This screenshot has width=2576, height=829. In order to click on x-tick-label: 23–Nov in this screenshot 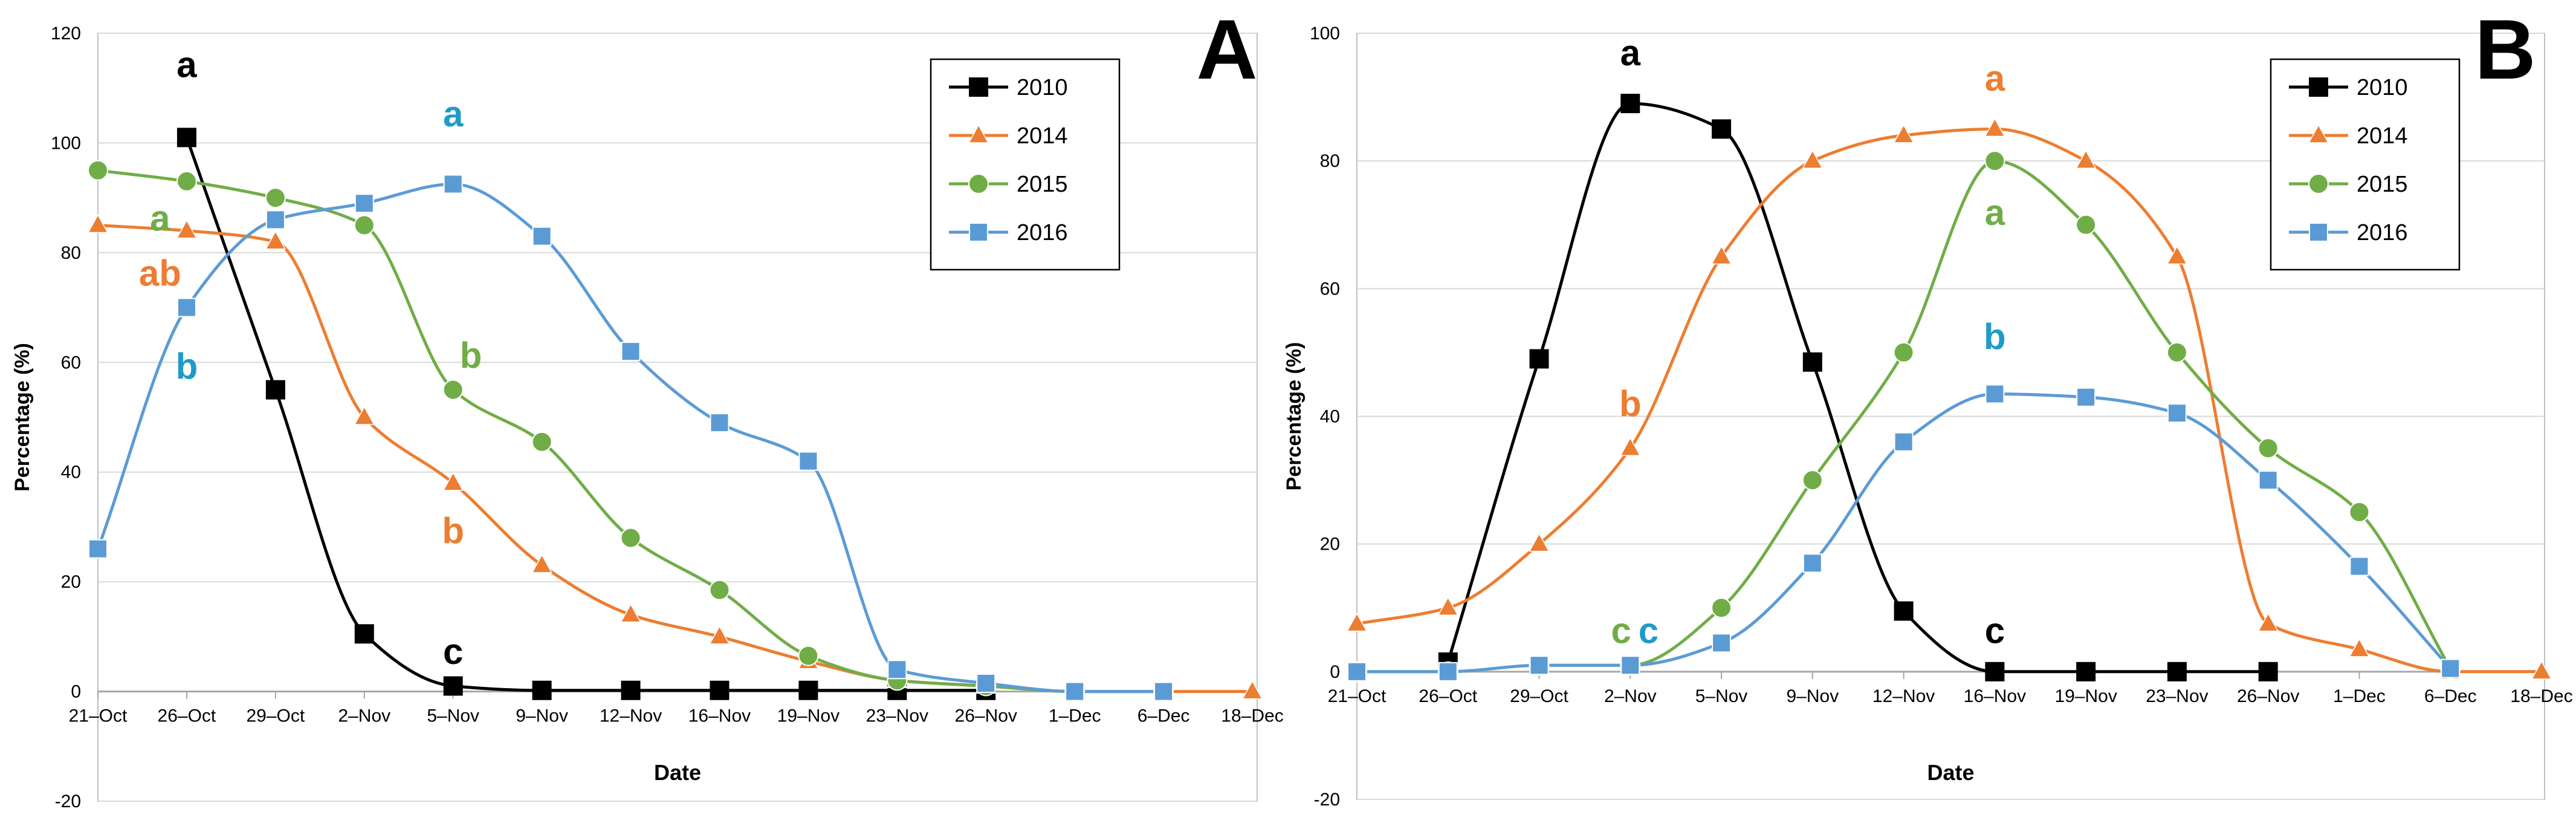, I will do `click(897, 716)`.